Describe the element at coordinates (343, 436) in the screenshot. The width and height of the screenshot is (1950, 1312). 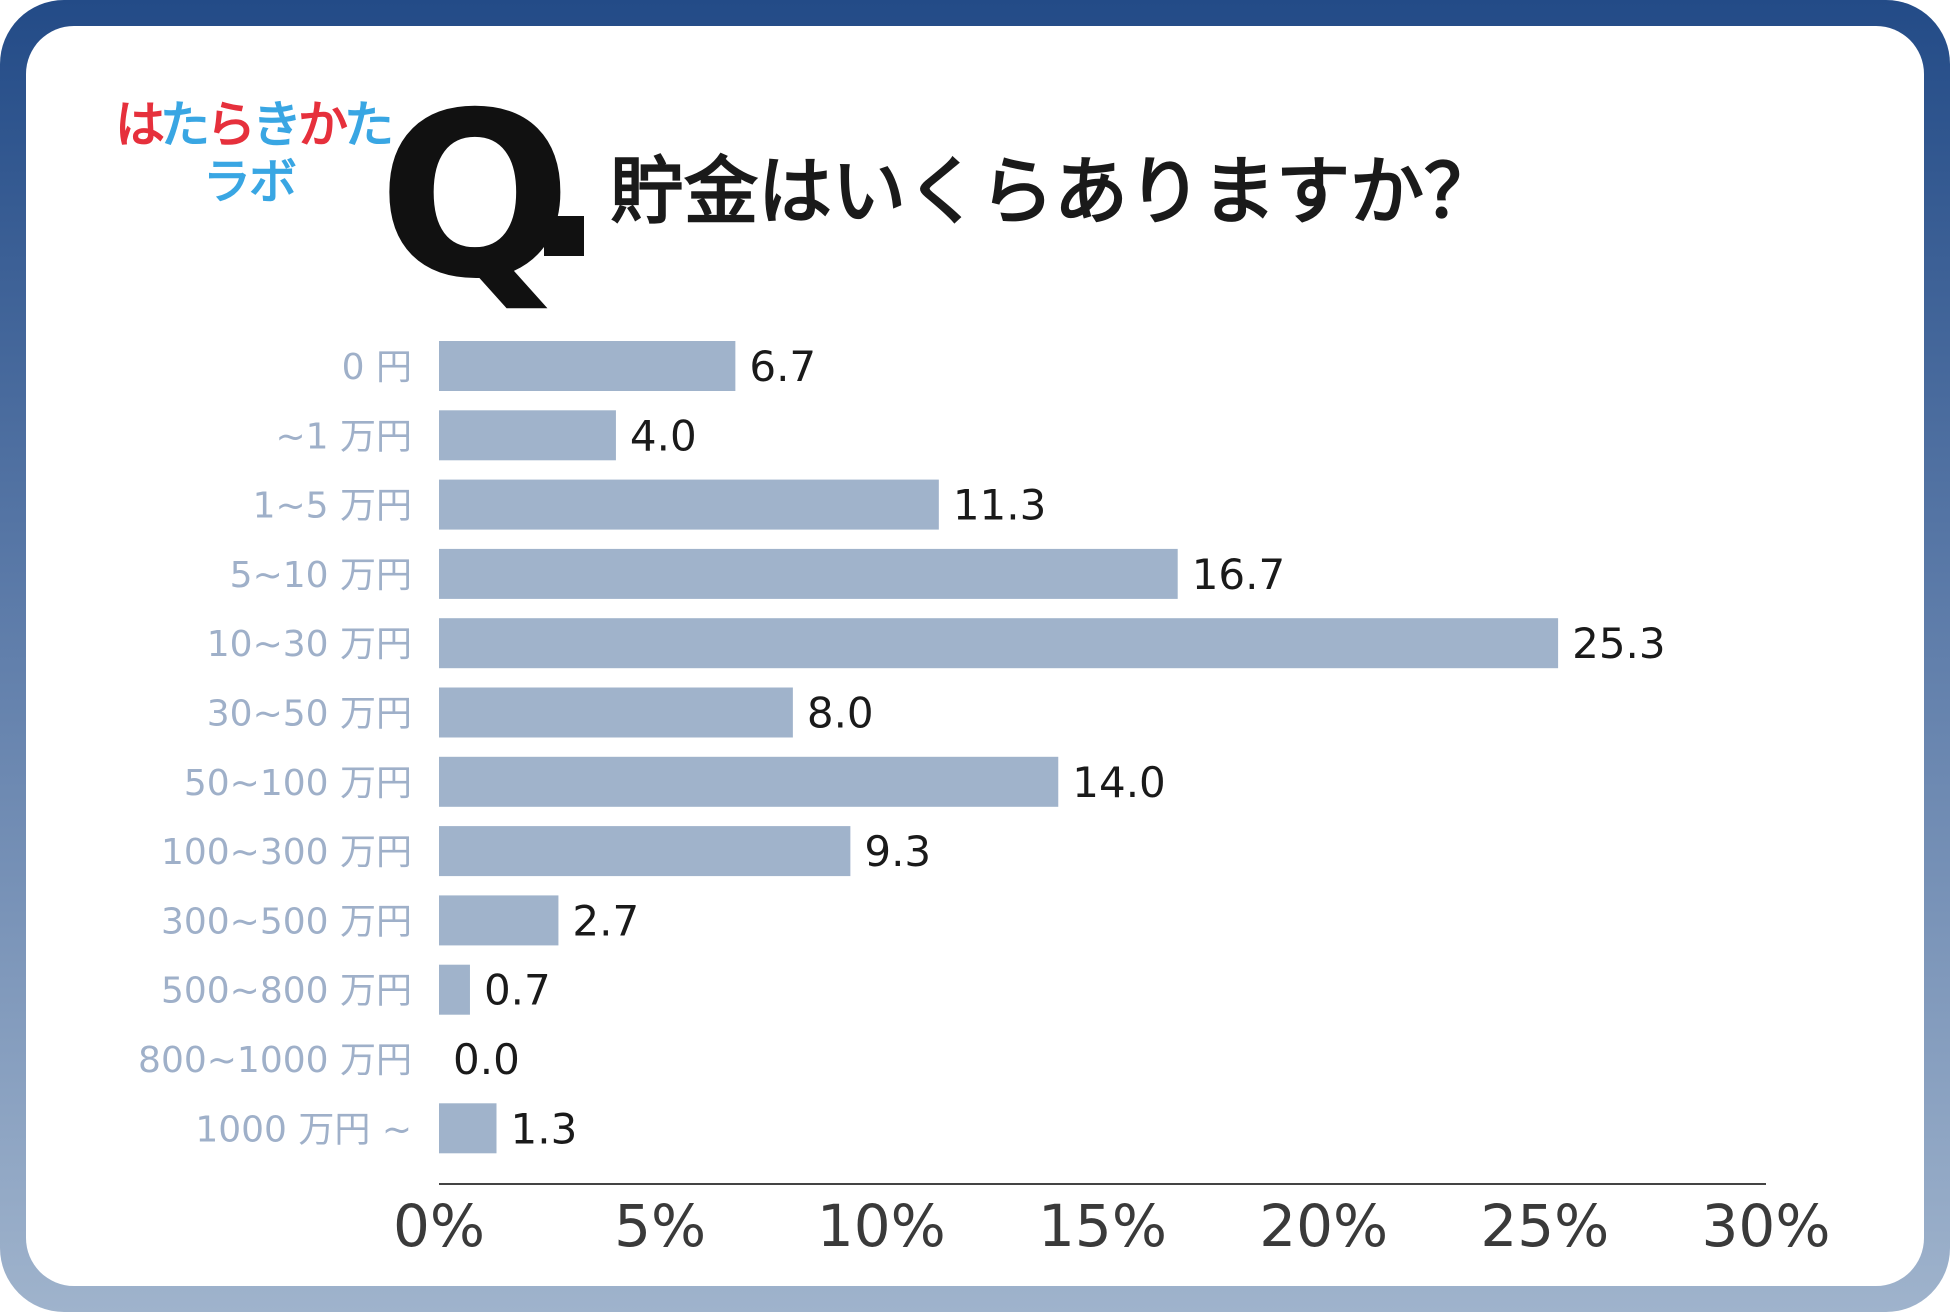
I see `category-label: ~1 万円` at that location.